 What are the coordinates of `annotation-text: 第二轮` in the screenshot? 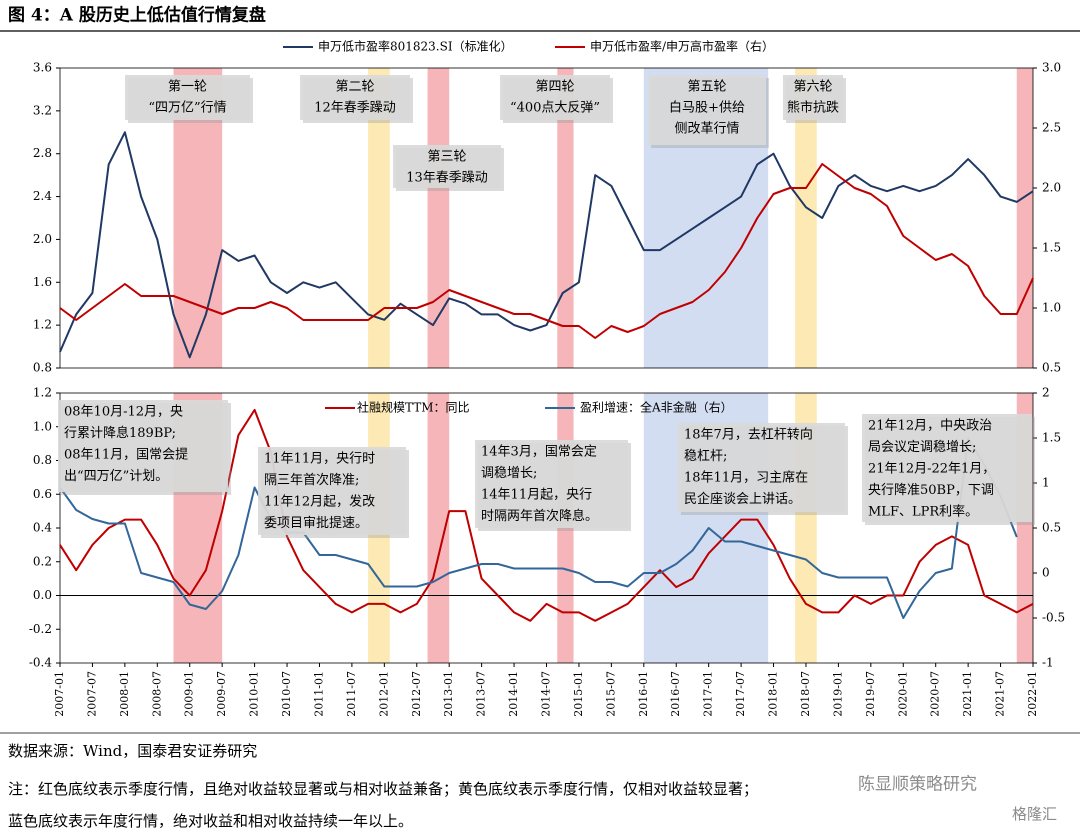 It's located at (354, 87).